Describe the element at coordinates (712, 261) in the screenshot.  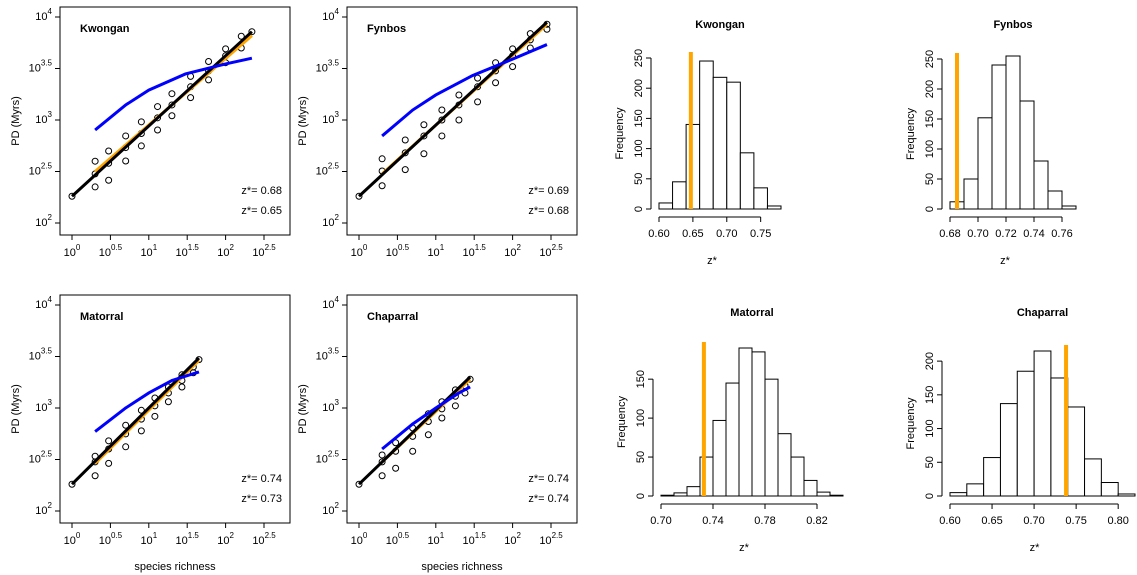
I see `x-axis-label: z*` at that location.